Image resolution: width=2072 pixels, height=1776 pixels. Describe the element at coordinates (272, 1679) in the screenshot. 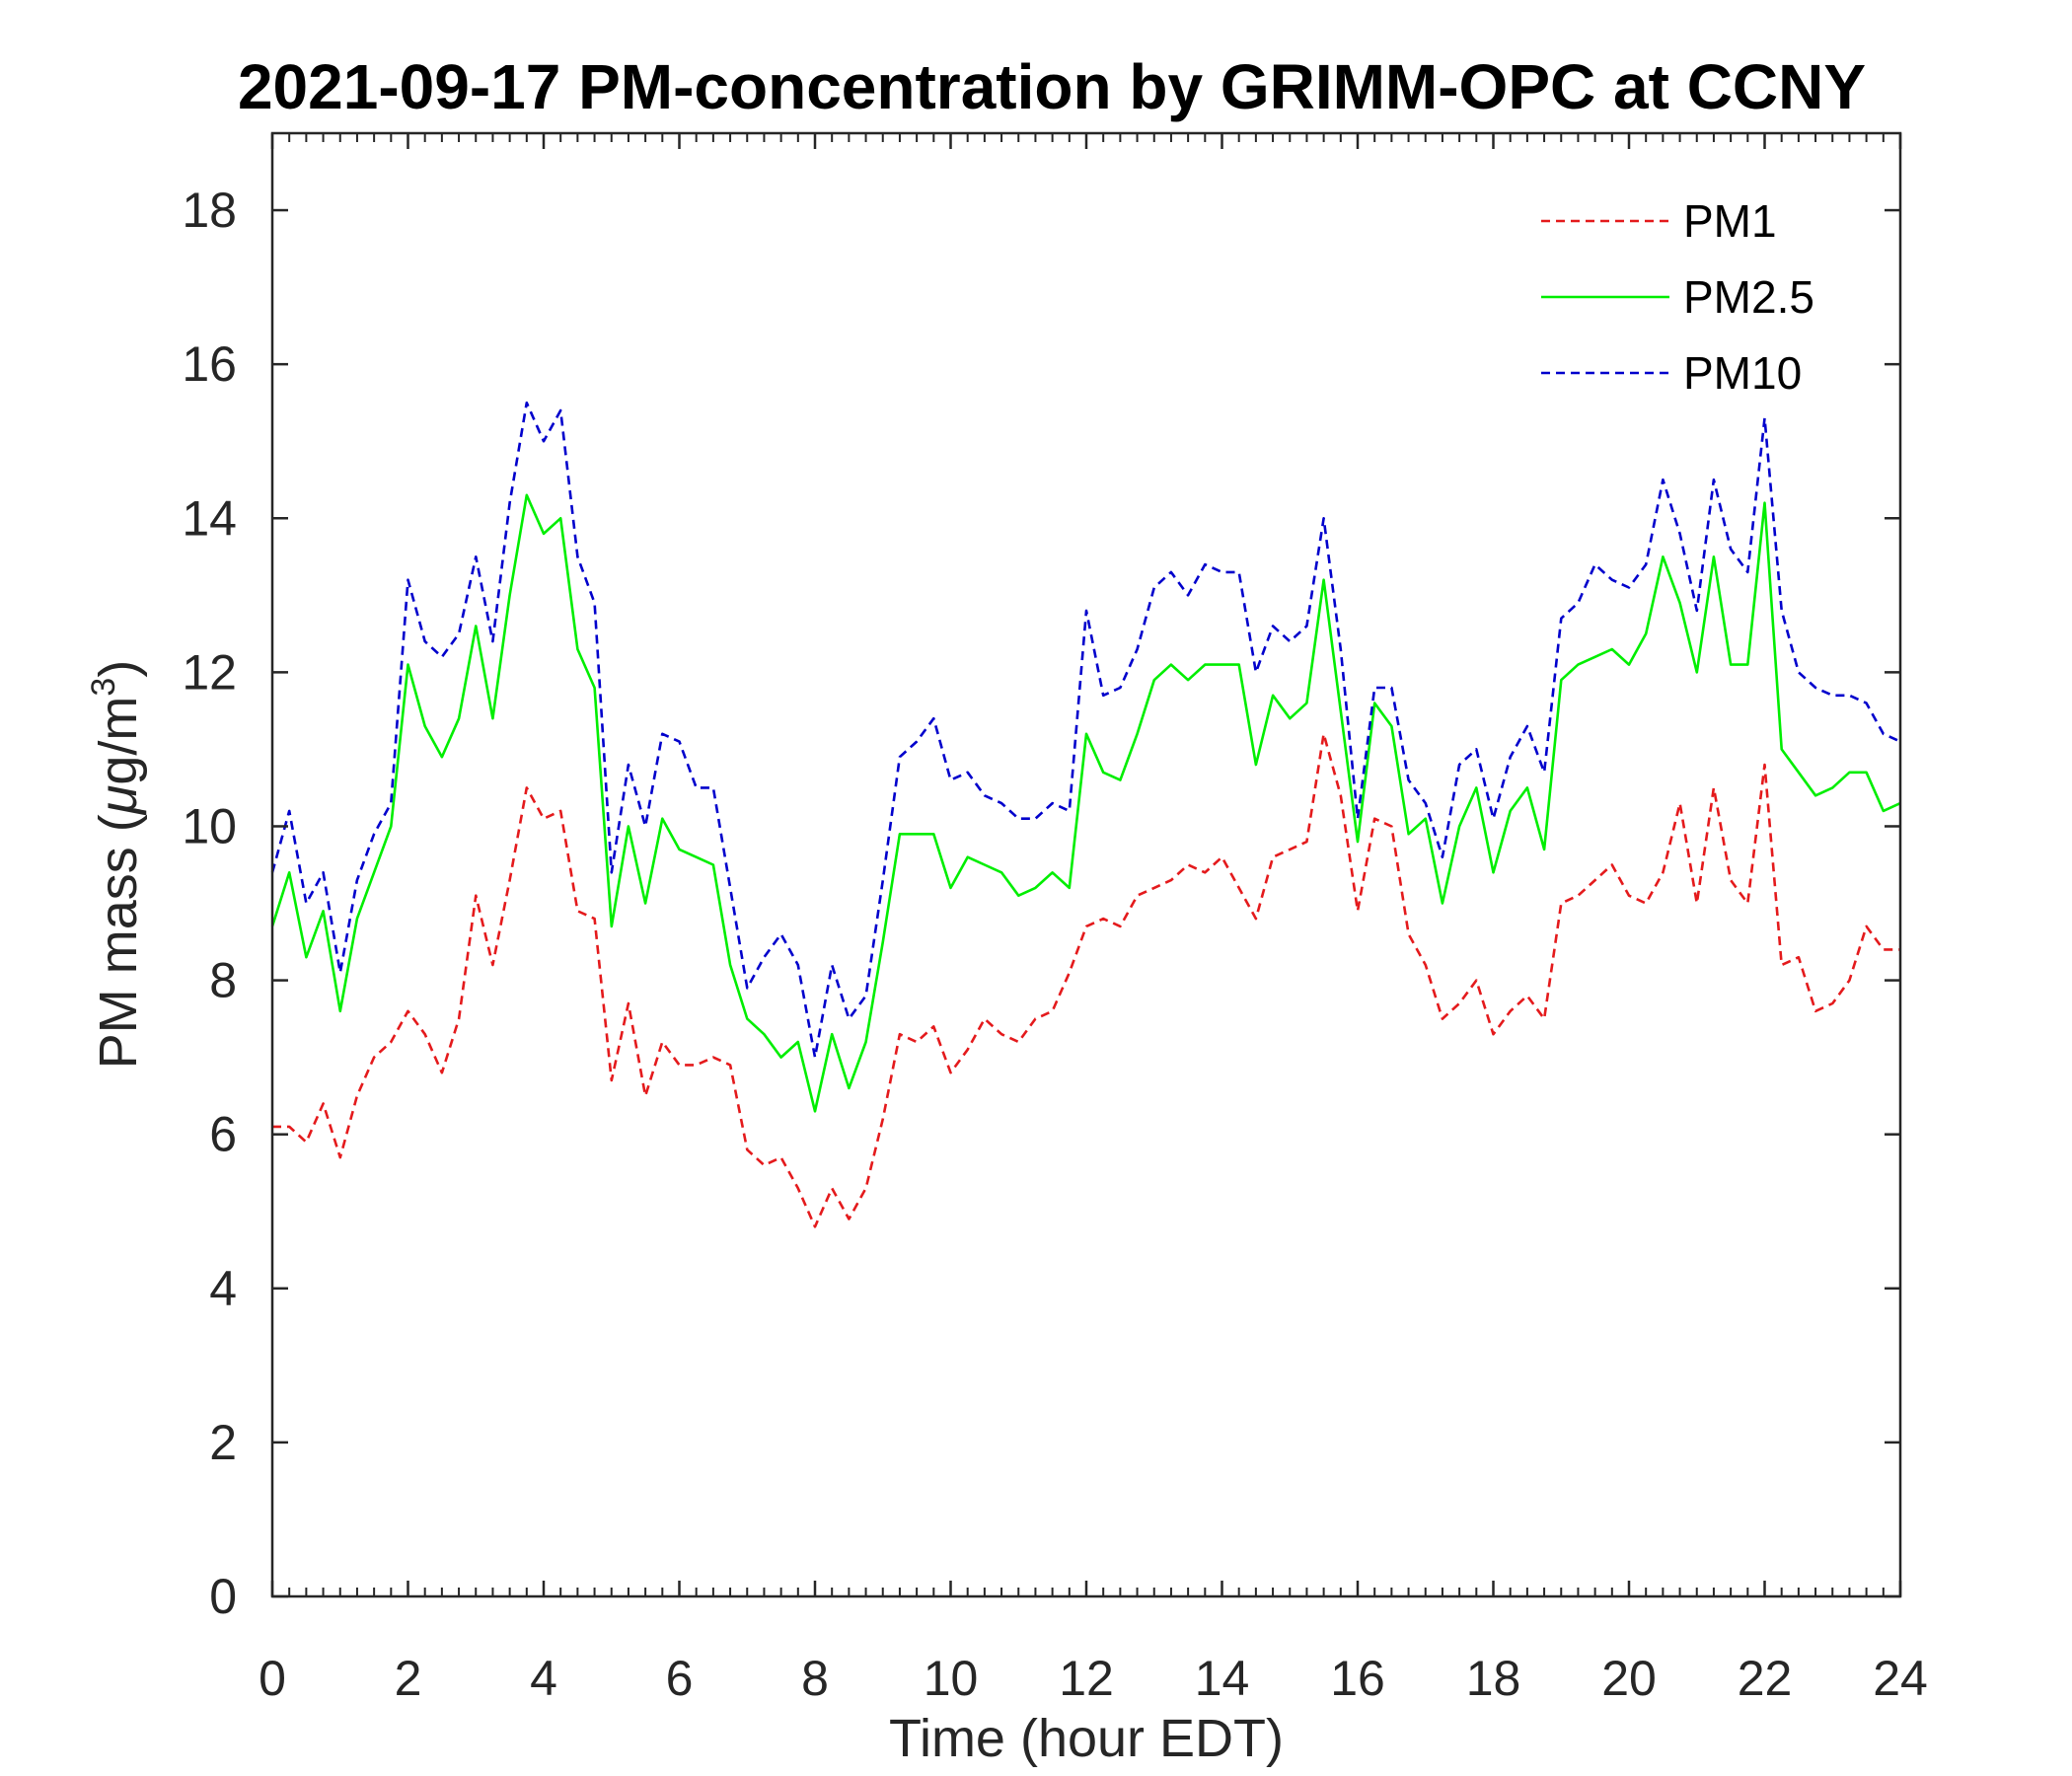

I see `x-tick-label: 0` at that location.